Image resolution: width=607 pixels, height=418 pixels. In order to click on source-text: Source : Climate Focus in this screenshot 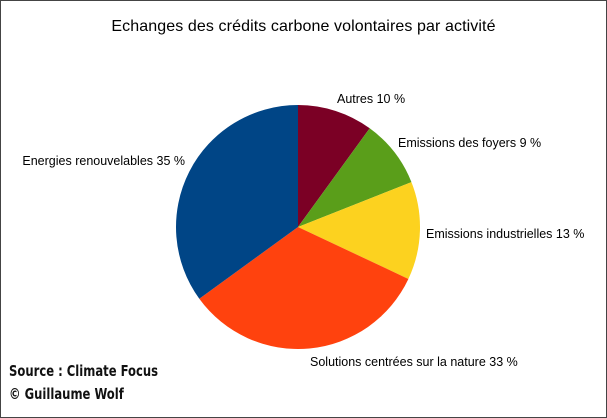, I will do `click(84, 371)`.